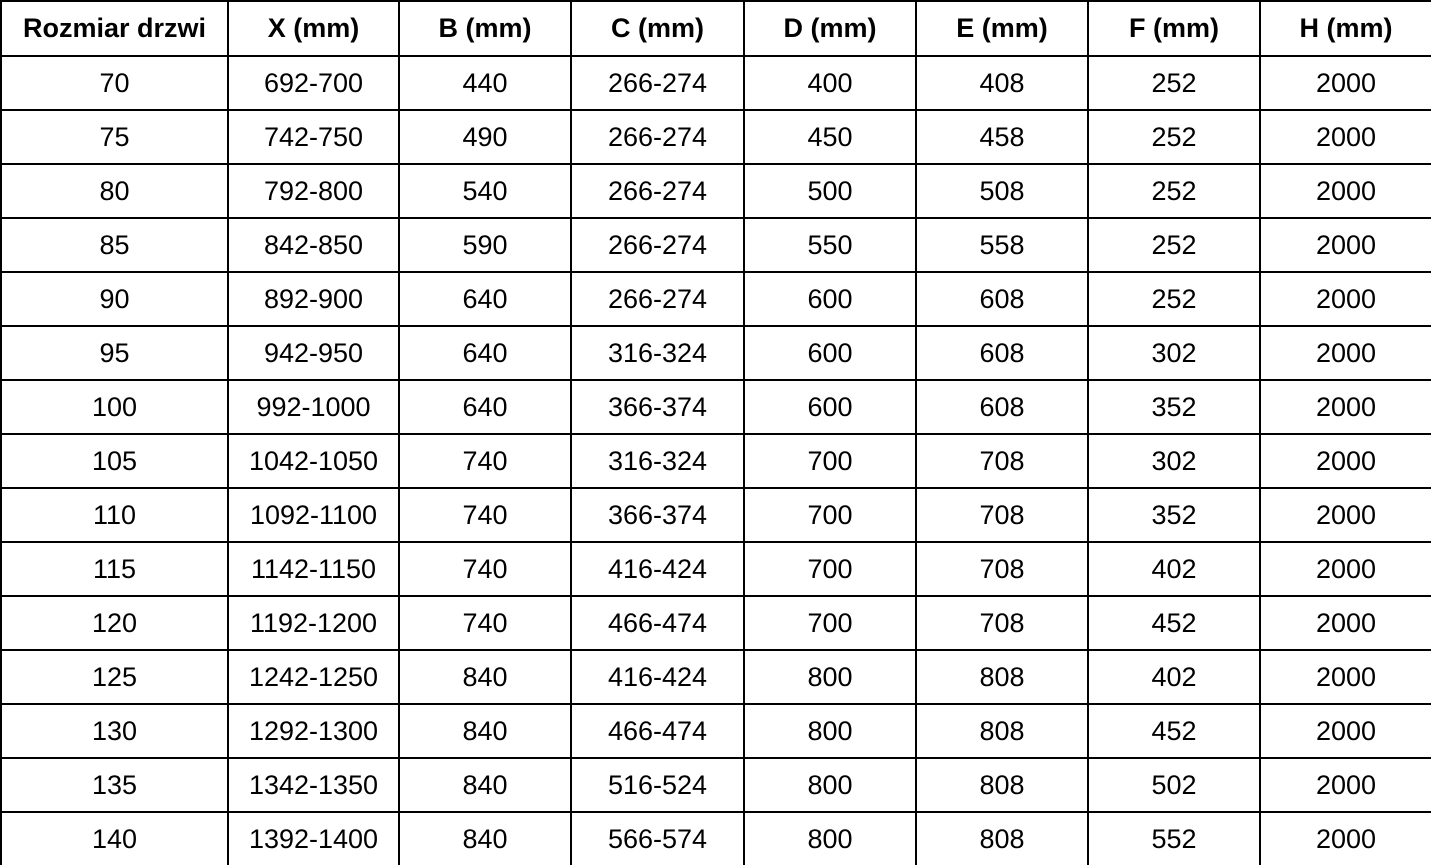  What do you see at coordinates (114, 677) in the screenshot?
I see `table-cell: 125` at bounding box center [114, 677].